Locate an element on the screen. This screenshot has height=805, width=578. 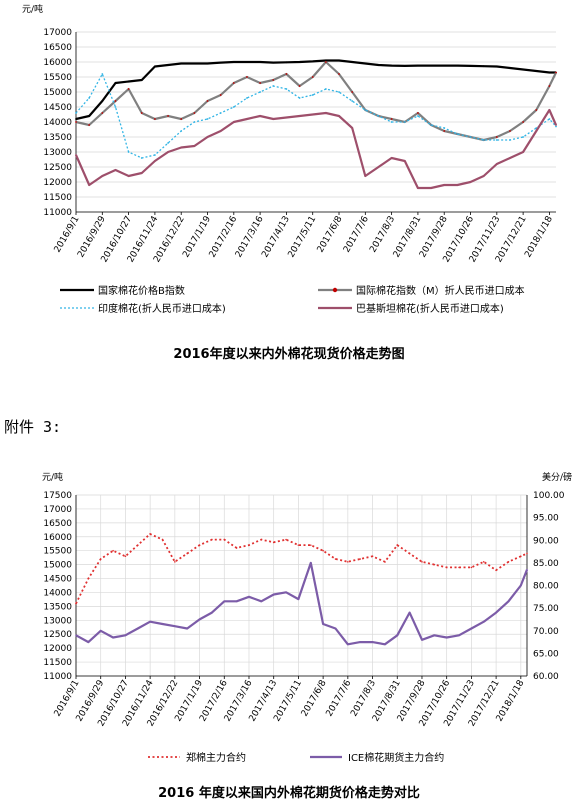
y2-tick-label: 75.00 is located at coordinates (546, 609).